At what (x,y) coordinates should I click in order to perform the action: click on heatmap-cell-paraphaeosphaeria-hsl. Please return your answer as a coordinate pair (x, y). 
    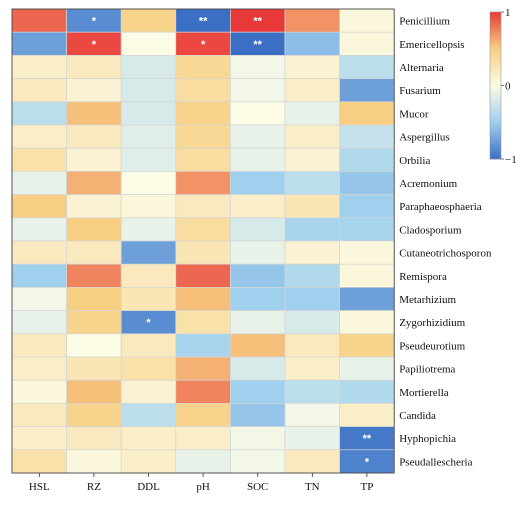
    Looking at the image, I should click on (39, 206).